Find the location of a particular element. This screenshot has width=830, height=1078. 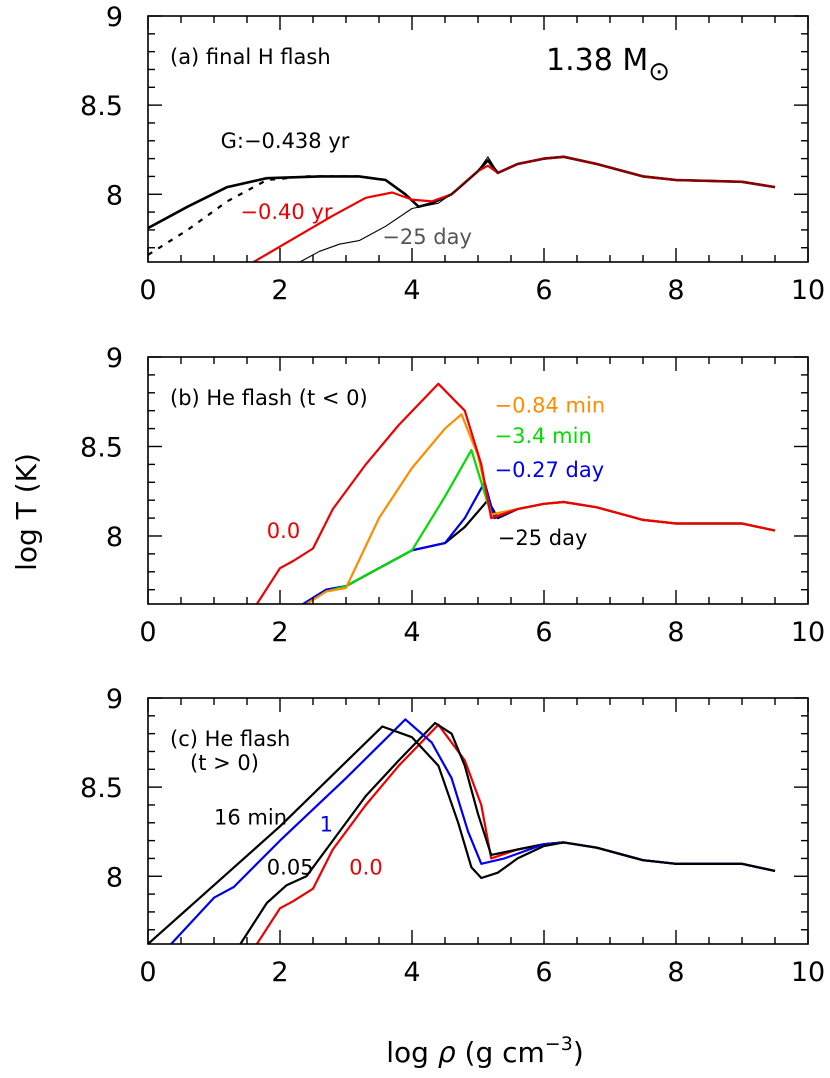

x-axis-title: log ρ (g cm−3) is located at coordinates (485, 1051).